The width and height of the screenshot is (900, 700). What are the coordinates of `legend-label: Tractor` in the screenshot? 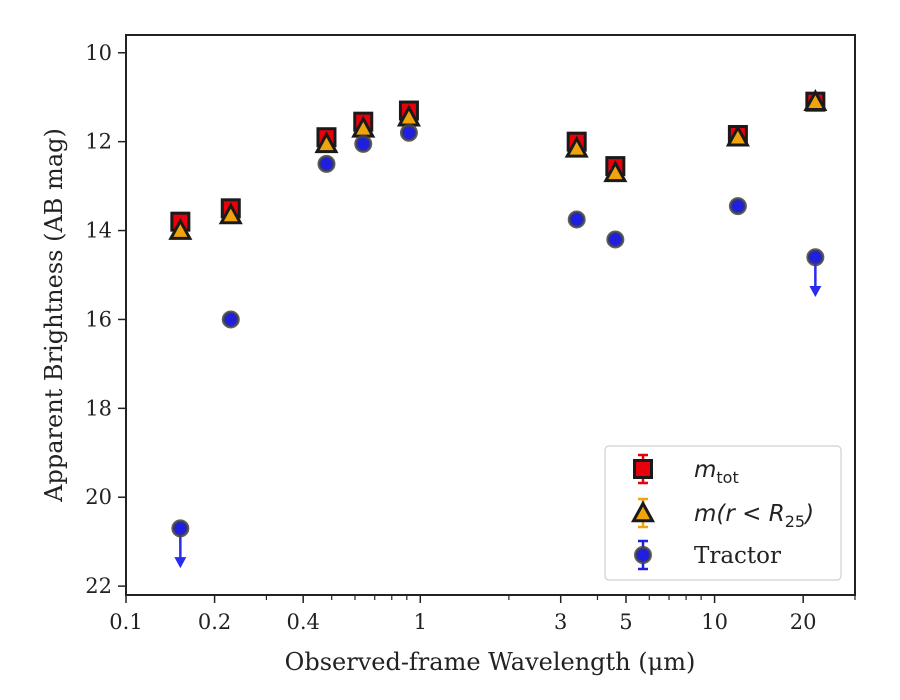 It's located at (737, 556).